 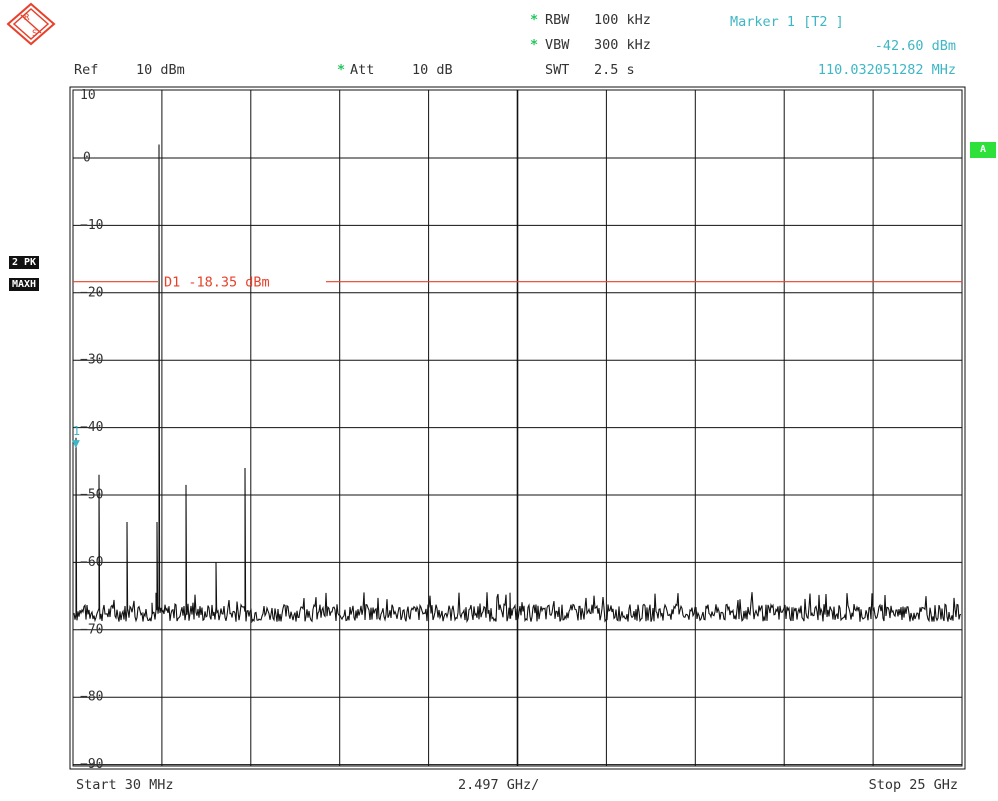 I want to click on rohde-schwarz-logo: R S, so click(x=31, y=24).